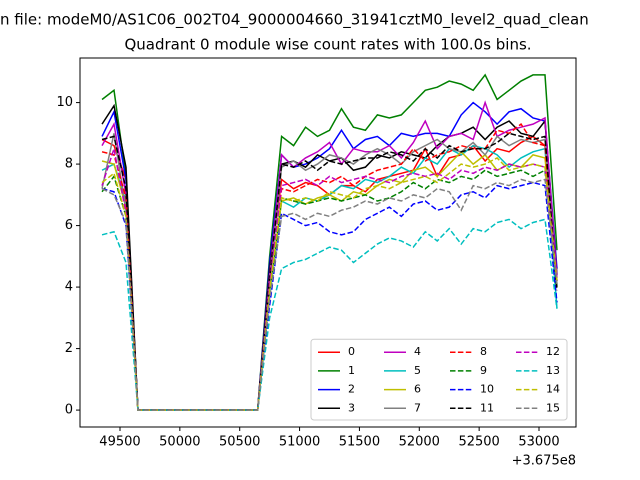  Describe the element at coordinates (417, 351) in the screenshot. I see `legend-label: 4` at that location.